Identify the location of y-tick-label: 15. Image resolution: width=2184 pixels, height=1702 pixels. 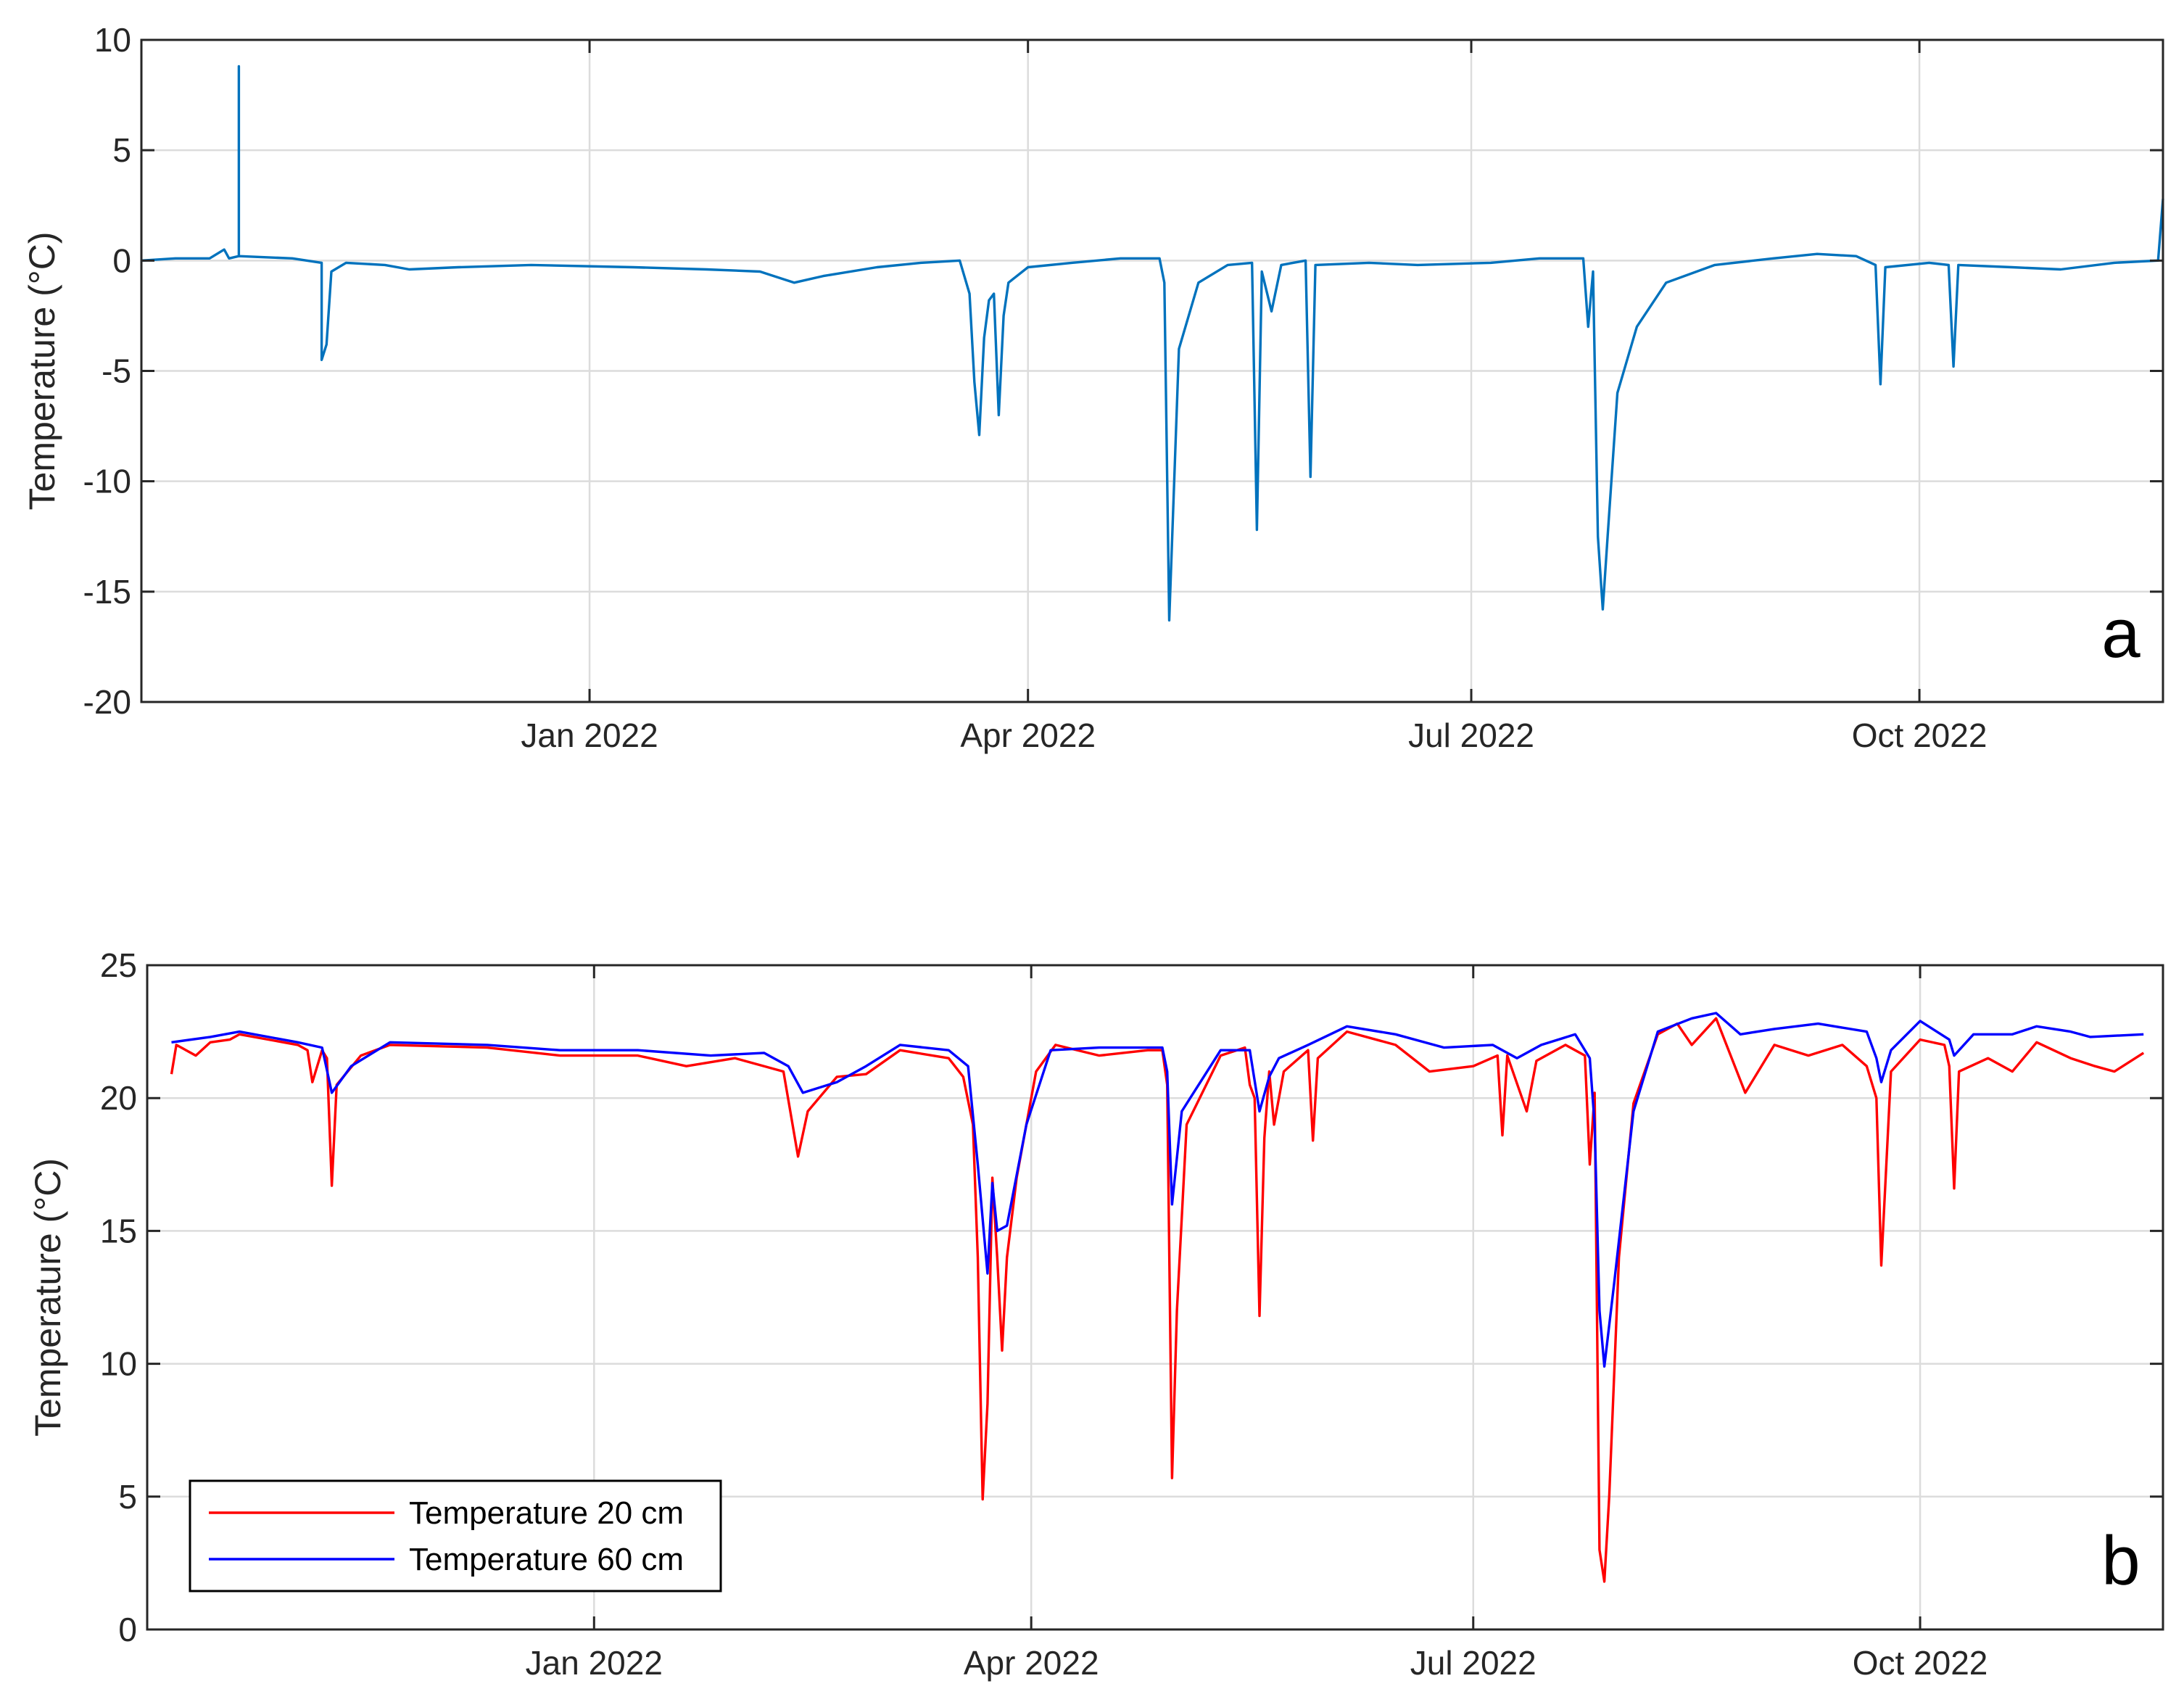
(118, 1230).